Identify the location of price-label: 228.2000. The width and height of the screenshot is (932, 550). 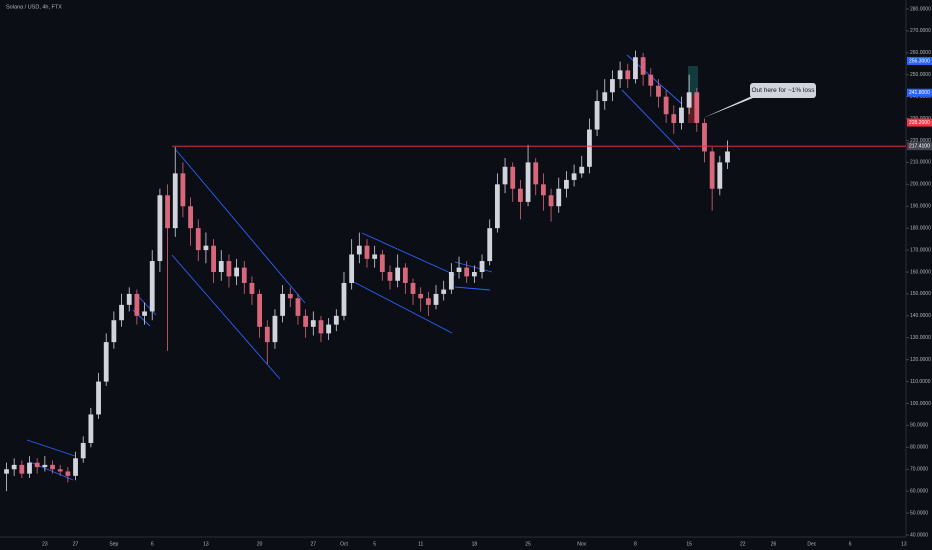
(919, 123).